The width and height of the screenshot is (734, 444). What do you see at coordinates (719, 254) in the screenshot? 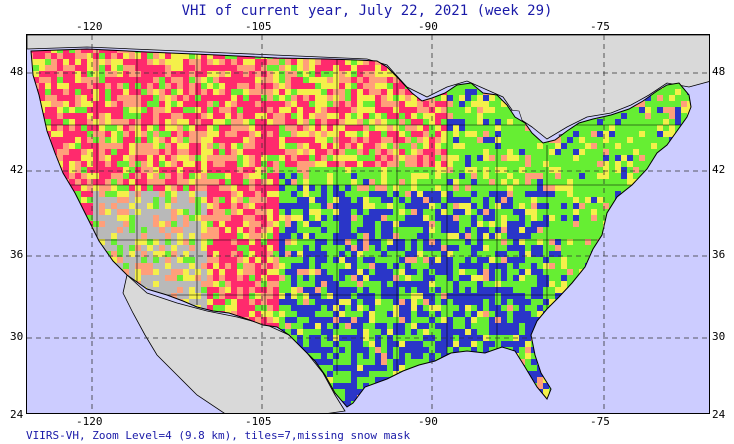
I see `right-lat-label-3: 36` at bounding box center [719, 254].